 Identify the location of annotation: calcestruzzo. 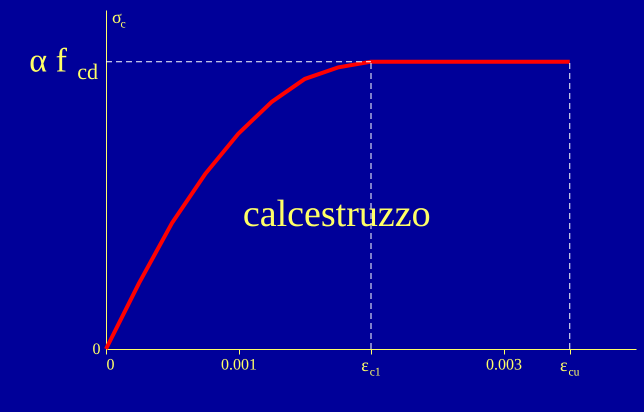
(336, 214).